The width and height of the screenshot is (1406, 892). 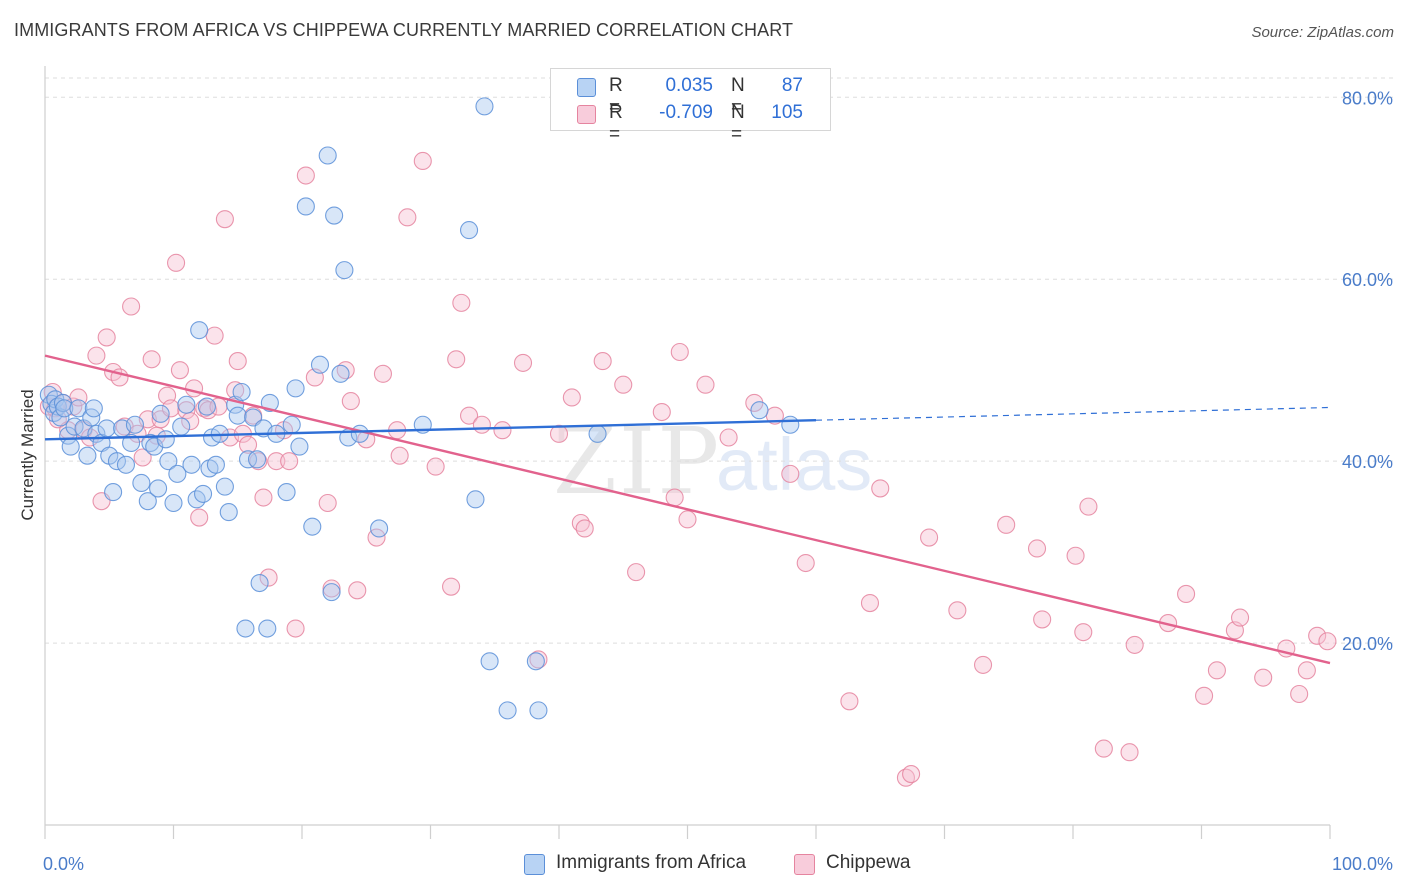 What do you see at coordinates (651, 862) in the screenshot?
I see `bottom-legend-label-africa: Immigrants from Africa` at bounding box center [651, 862].